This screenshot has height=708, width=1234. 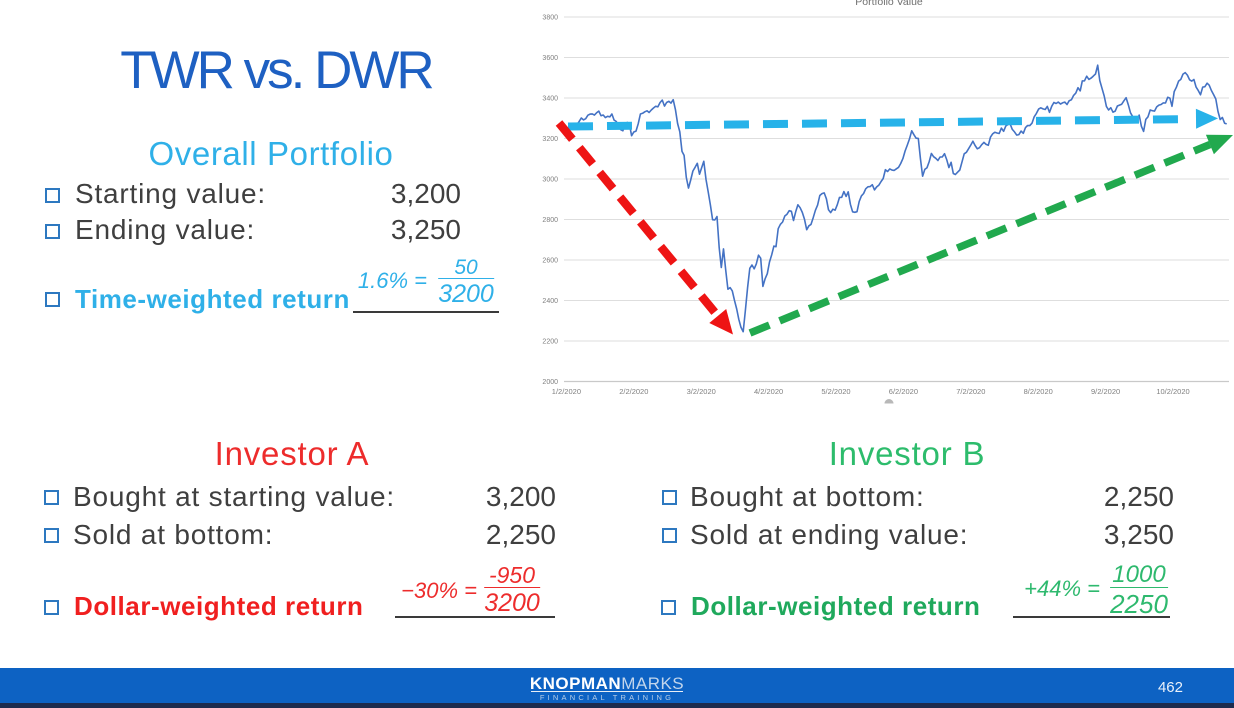 What do you see at coordinates (633, 391) in the screenshot?
I see `svg-text: 2/2/2020` at bounding box center [633, 391].